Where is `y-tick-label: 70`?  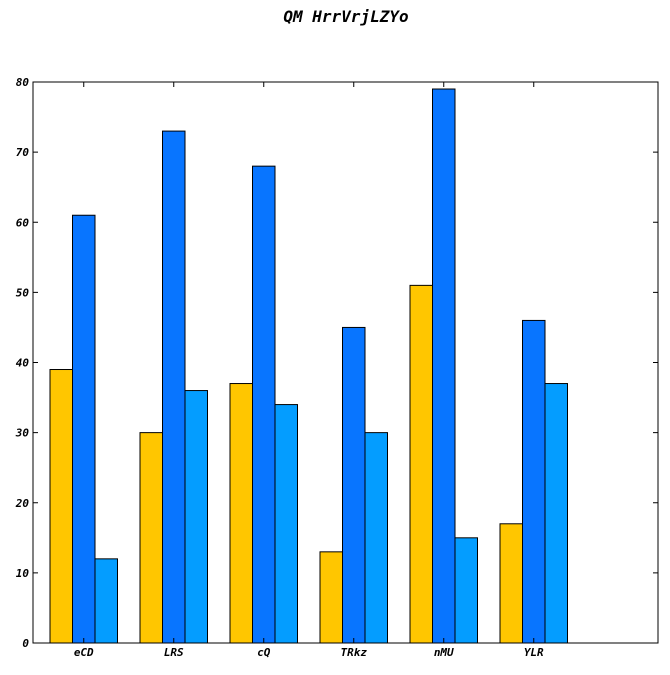
y-tick-label: 70 is located at coordinates (23, 152).